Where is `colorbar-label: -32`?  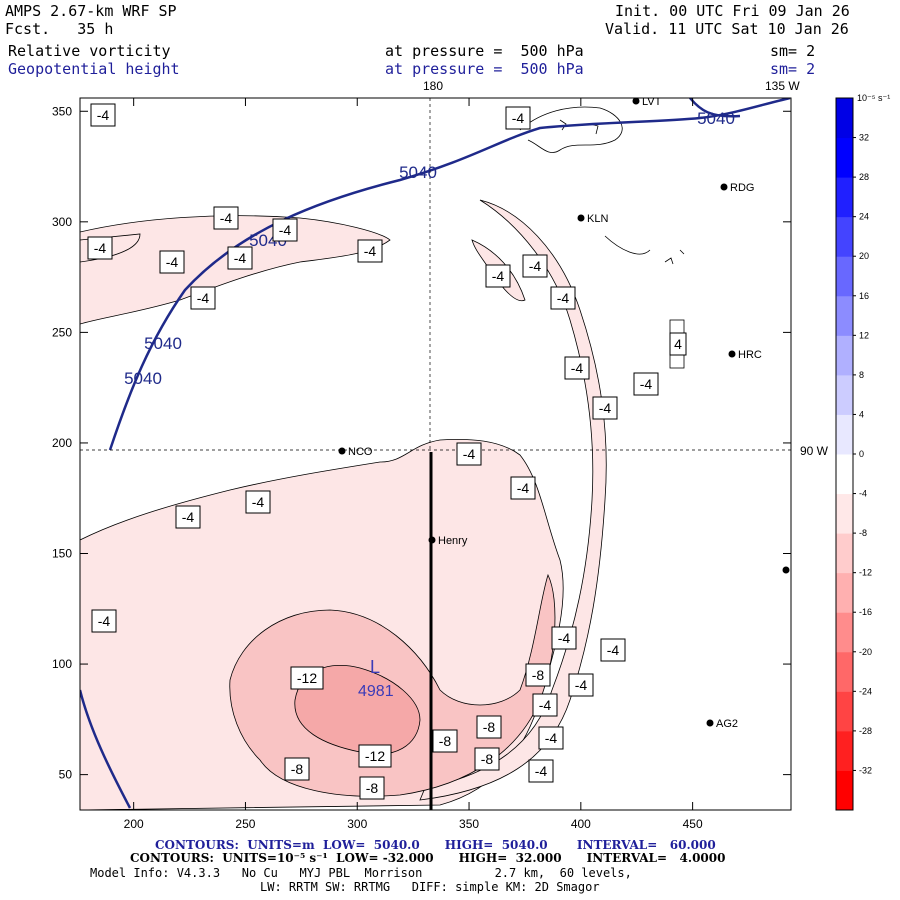 colorbar-label: -32 is located at coordinates (865, 770).